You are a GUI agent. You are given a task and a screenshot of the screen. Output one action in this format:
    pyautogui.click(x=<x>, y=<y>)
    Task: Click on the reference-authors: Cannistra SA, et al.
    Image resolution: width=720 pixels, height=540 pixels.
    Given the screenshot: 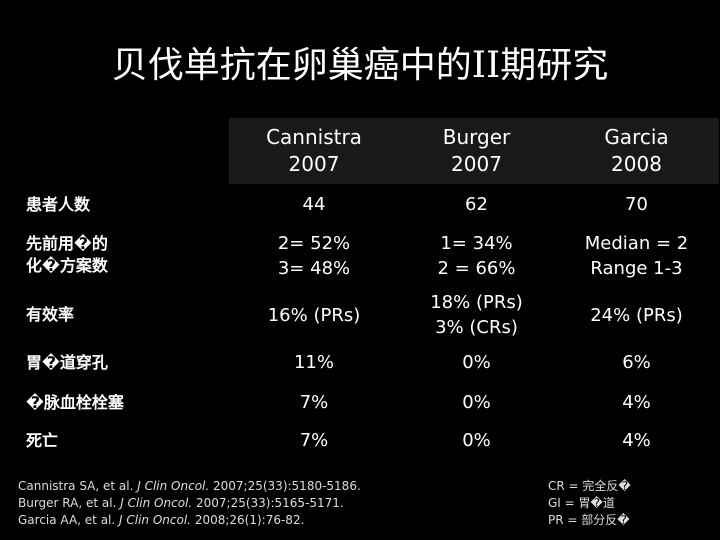 What is the action you would take?
    pyautogui.click(x=78, y=486)
    